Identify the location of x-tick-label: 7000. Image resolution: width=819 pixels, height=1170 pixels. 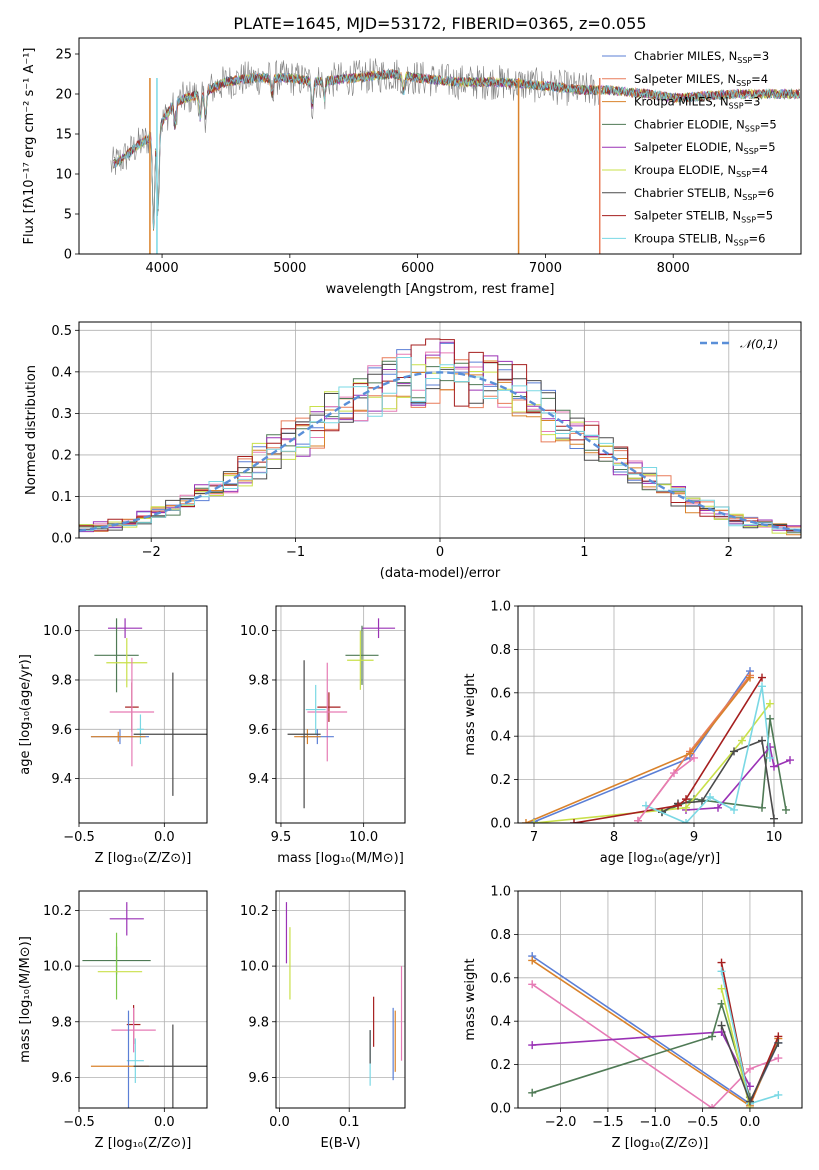
(545, 268).